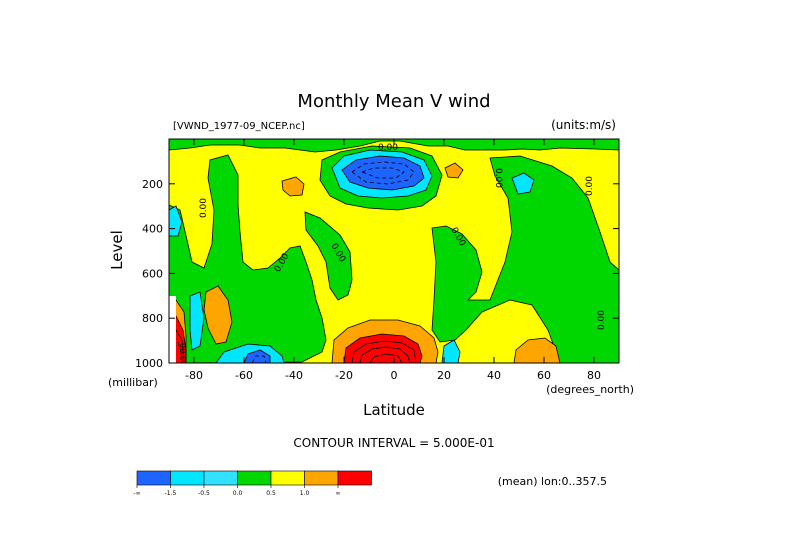 The height and width of the screenshot is (558, 789). What do you see at coordinates (523, 183) in the screenshot?
I see `contour-fill-cyan-nh` at bounding box center [523, 183].